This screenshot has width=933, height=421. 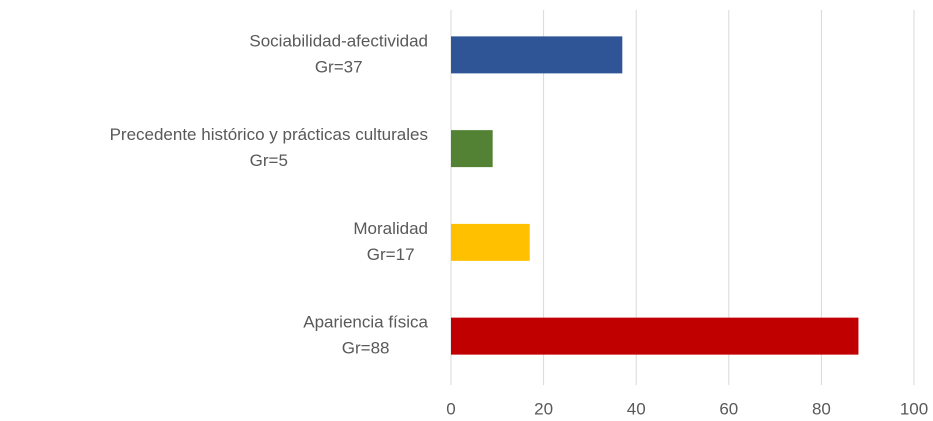 What do you see at coordinates (390, 228) in the screenshot?
I see `category-label: Moralidad` at bounding box center [390, 228].